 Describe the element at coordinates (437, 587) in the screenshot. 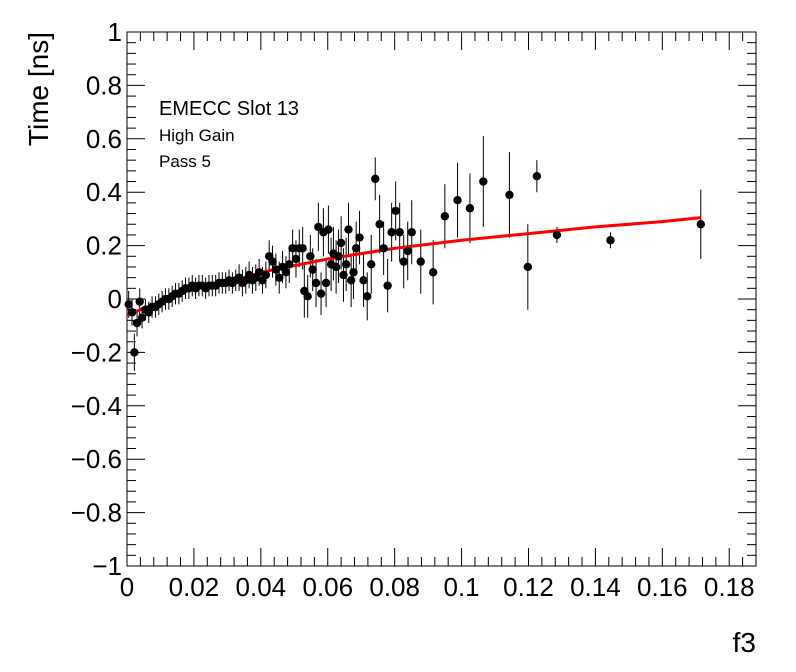

I see `x-tick-labels: 0 0.02 0.04 0.06 0.08 0.1 0.12 0.14 0.16 0.18` at that location.